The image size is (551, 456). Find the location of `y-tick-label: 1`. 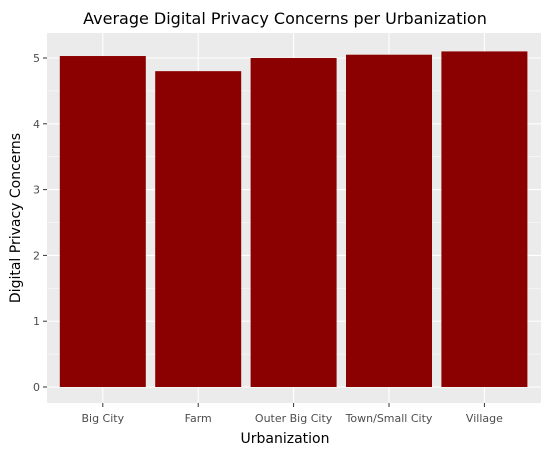

y-tick-label: 1 is located at coordinates (36, 321).